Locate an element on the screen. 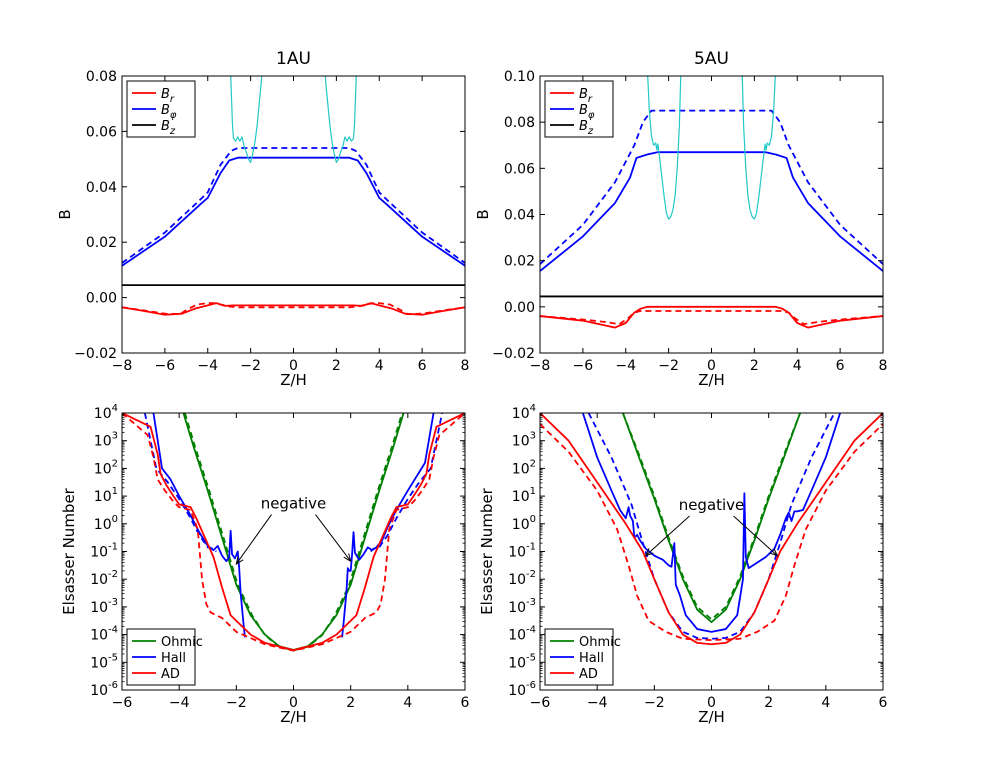  y-tick-label-exponent: 1 is located at coordinates (115, 491).